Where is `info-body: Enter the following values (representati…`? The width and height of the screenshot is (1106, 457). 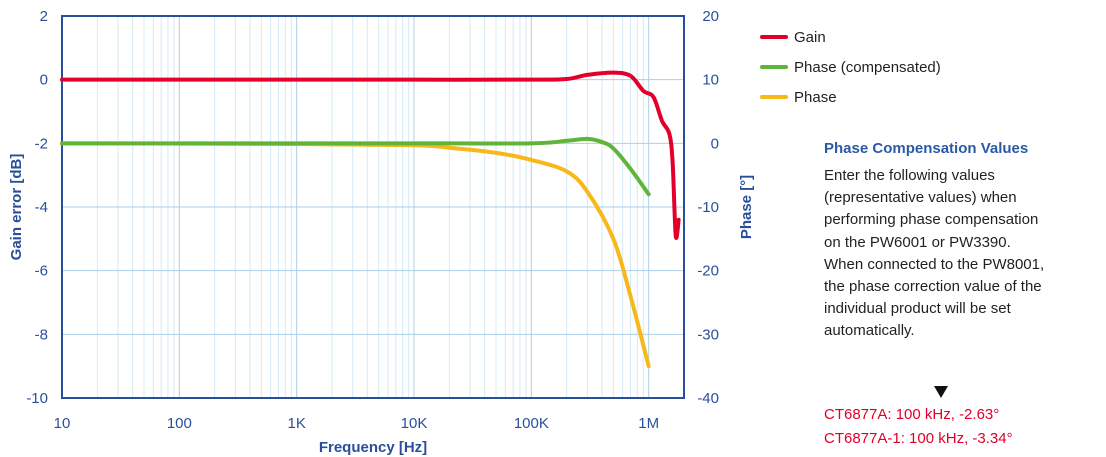 info-body: Enter the following values (representati… is located at coordinates (965, 254).